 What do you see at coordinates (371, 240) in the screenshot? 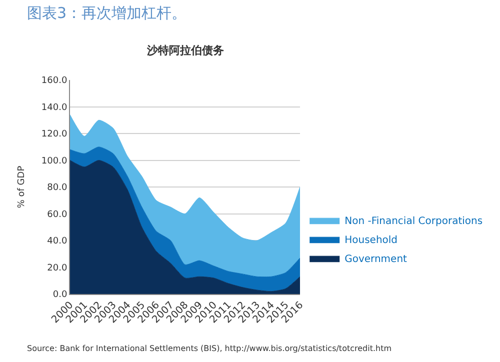
I see `legend-label: Household` at bounding box center [371, 240].